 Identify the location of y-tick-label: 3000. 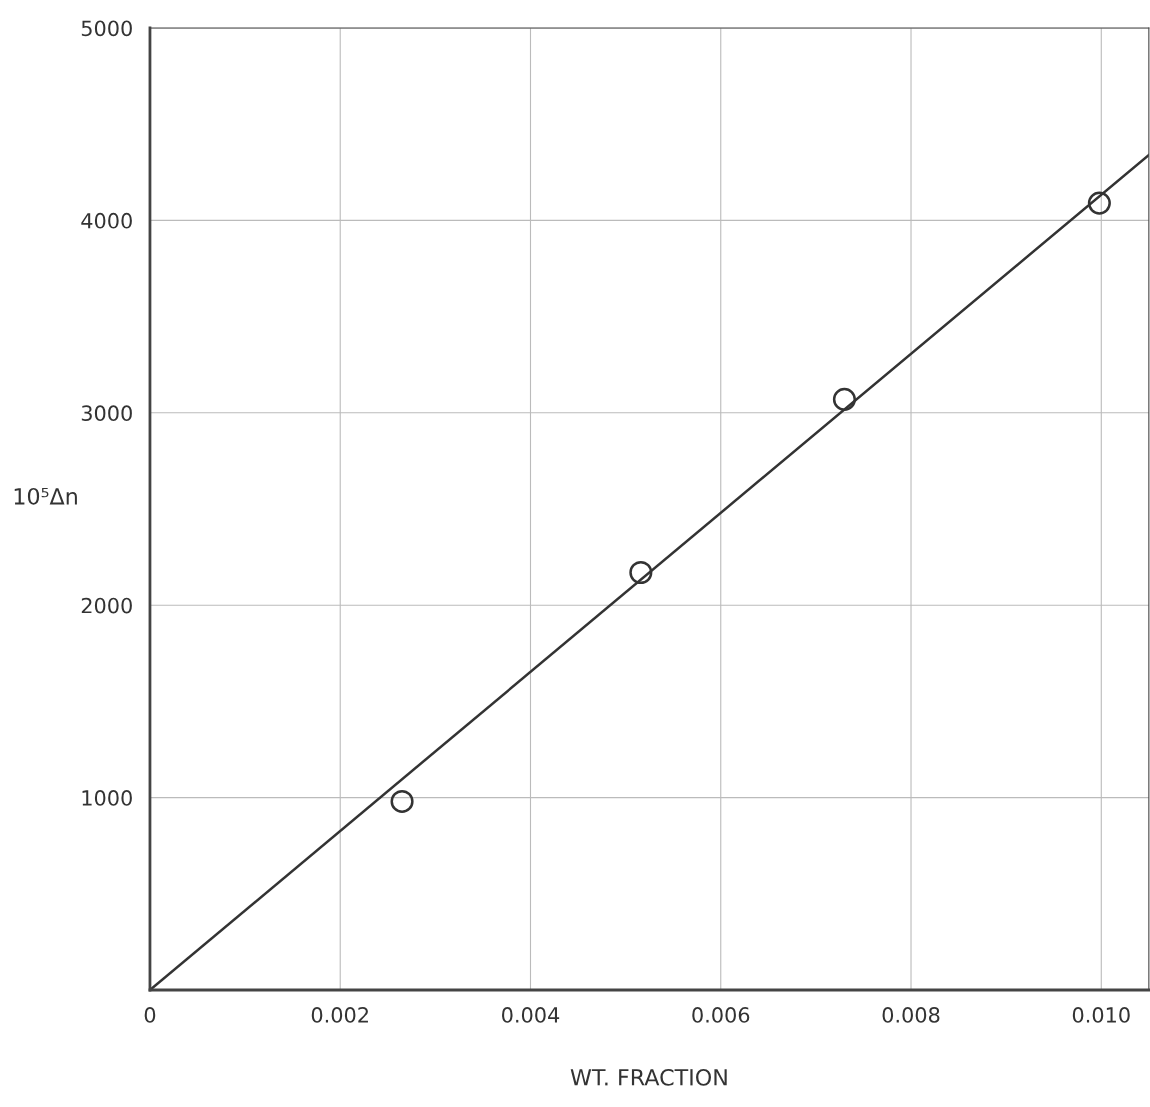
(106, 413).